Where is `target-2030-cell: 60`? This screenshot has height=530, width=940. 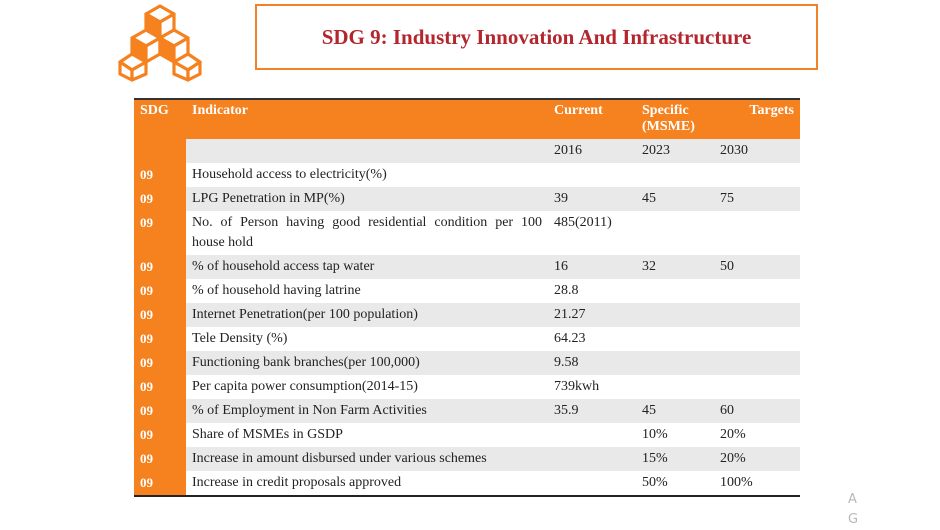 target-2030-cell: 60 is located at coordinates (757, 411).